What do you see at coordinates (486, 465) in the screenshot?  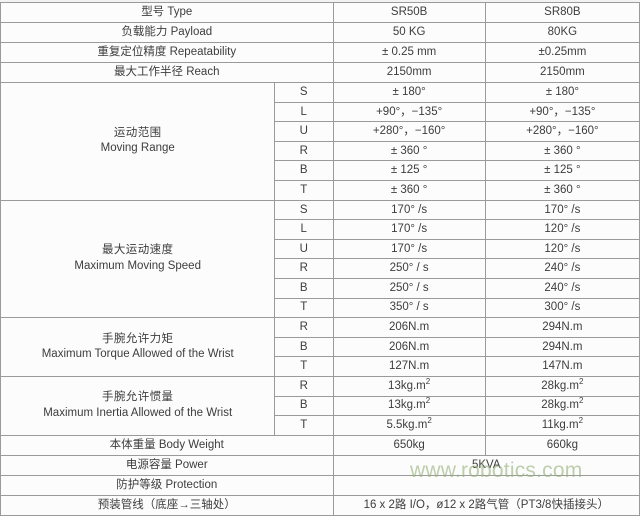 I see `cell-power-value: 5KVA` at bounding box center [486, 465].